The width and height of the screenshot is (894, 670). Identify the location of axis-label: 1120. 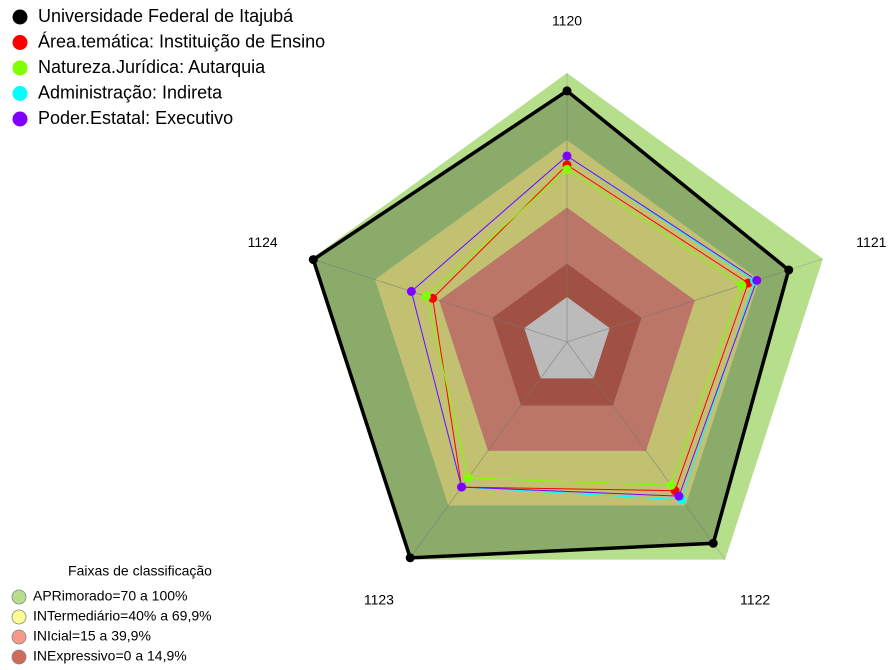
(567, 21).